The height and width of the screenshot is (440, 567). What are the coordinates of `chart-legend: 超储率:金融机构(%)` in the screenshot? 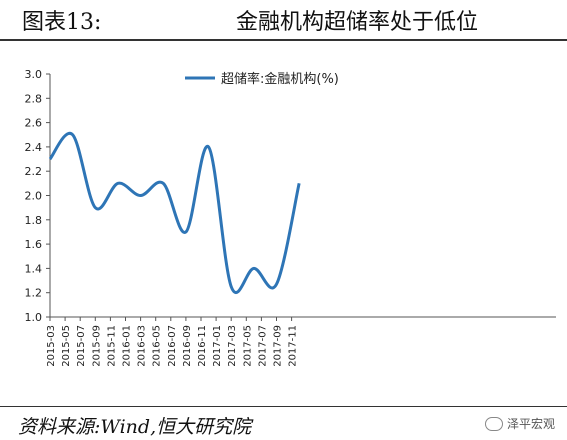 It's located at (262, 79).